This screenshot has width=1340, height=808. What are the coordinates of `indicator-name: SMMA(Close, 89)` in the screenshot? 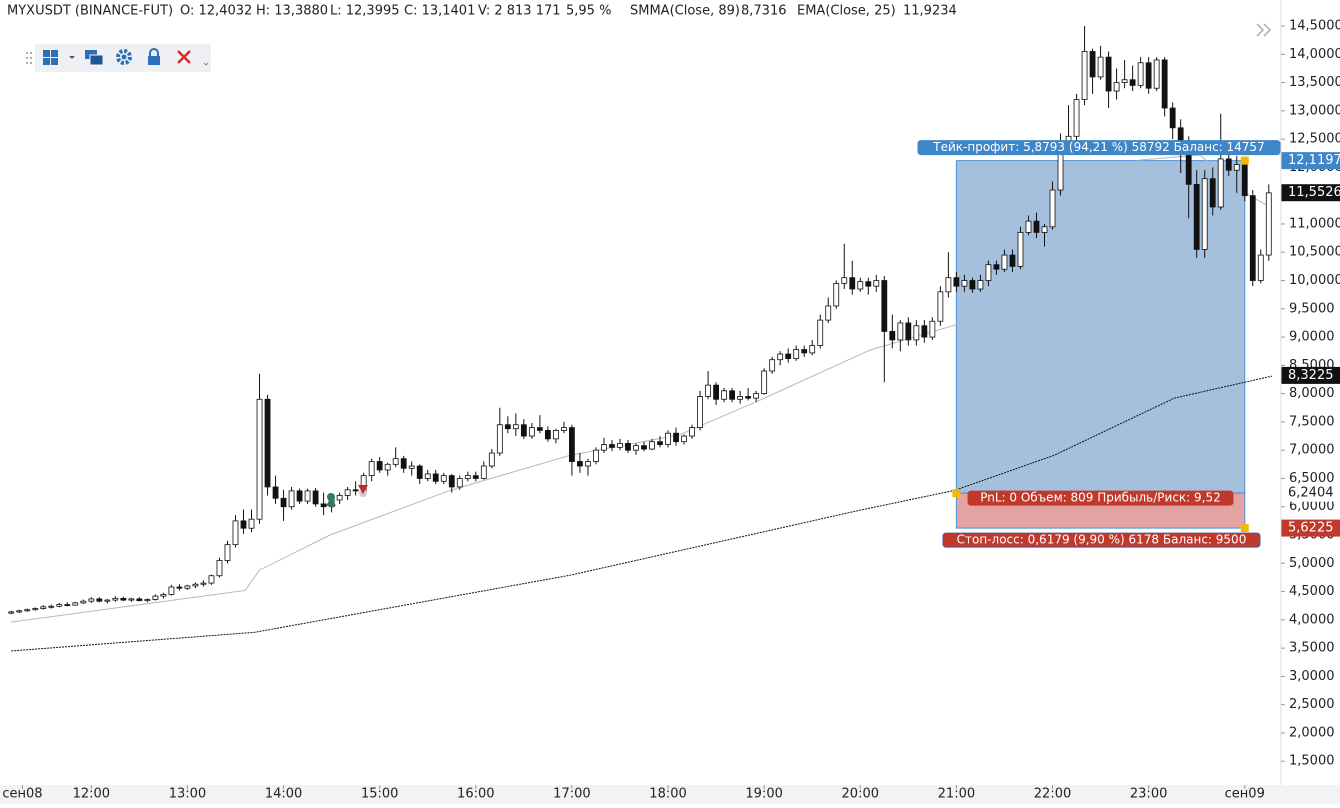 It's located at (685, 11).